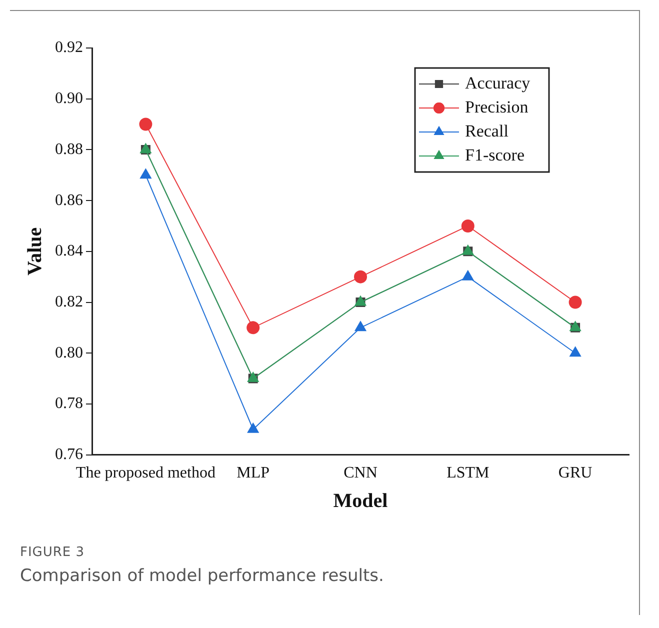 Image resolution: width=659 pixels, height=628 pixels. What do you see at coordinates (360, 501) in the screenshot?
I see `x-axis-title: Model` at bounding box center [360, 501].